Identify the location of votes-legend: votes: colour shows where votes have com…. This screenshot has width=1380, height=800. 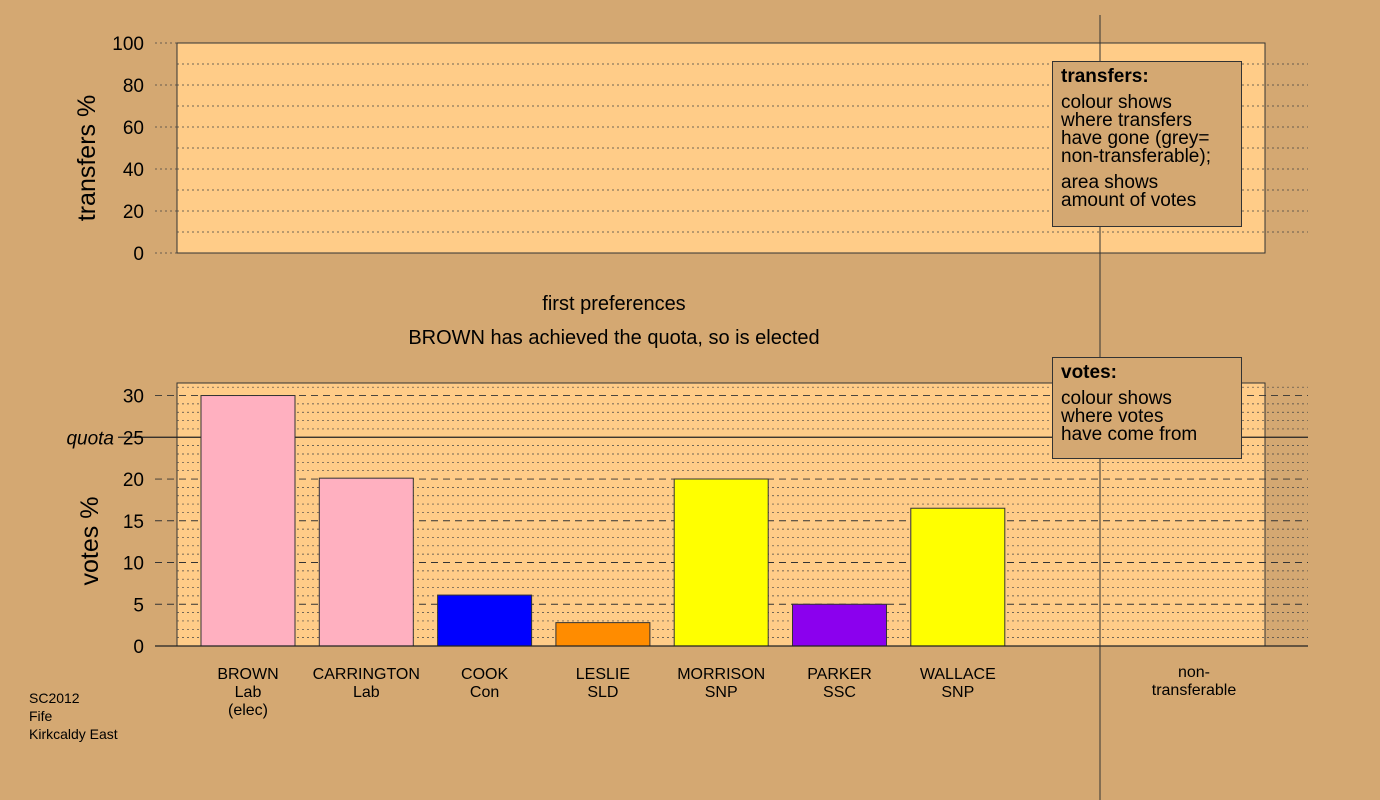
(1147, 408).